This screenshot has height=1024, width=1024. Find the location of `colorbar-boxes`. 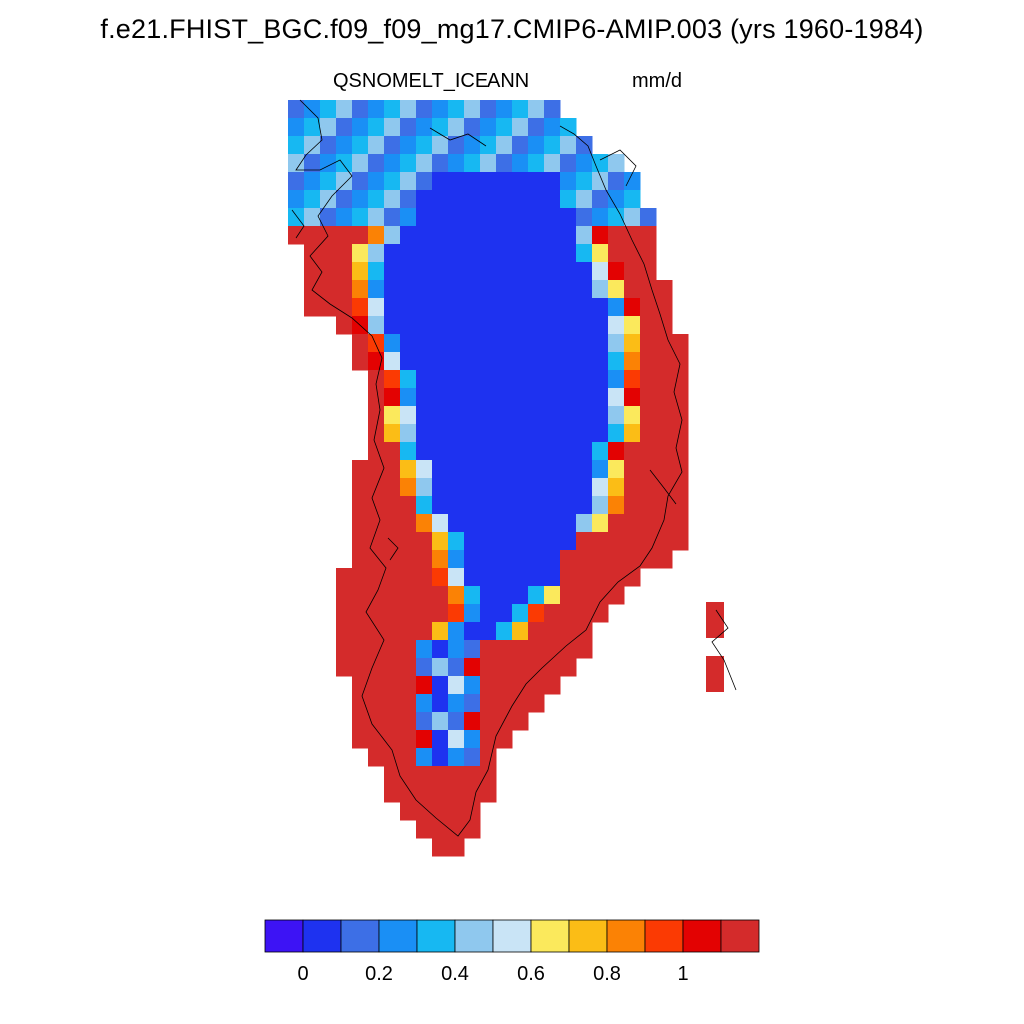

colorbar-boxes is located at coordinates (512, 936).